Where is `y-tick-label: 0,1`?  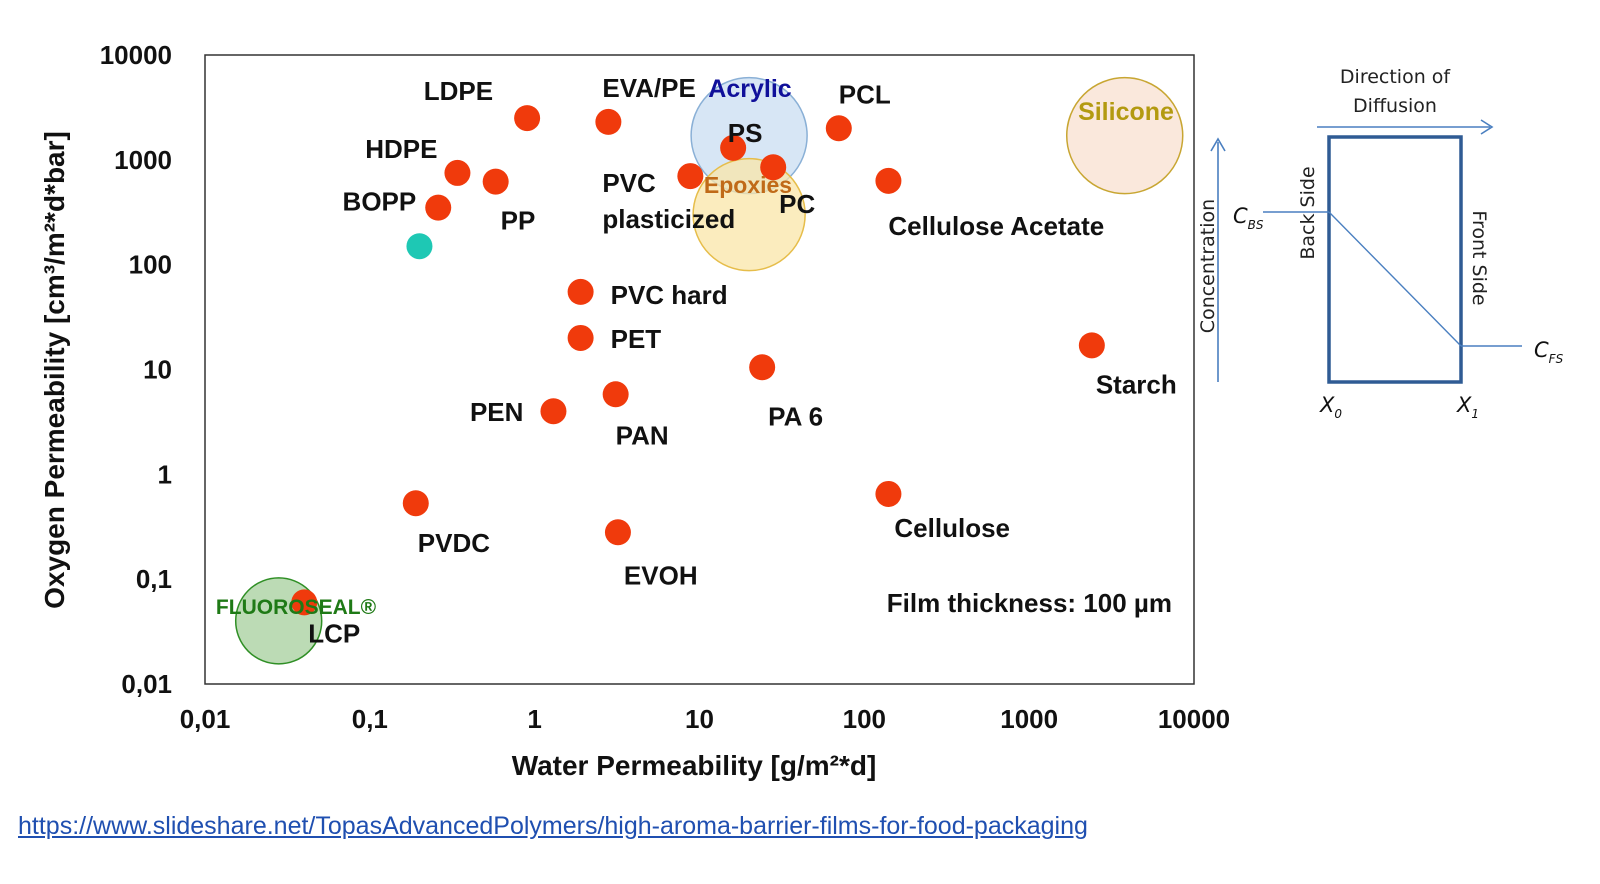 y-tick-label: 0,1 is located at coordinates (154, 579).